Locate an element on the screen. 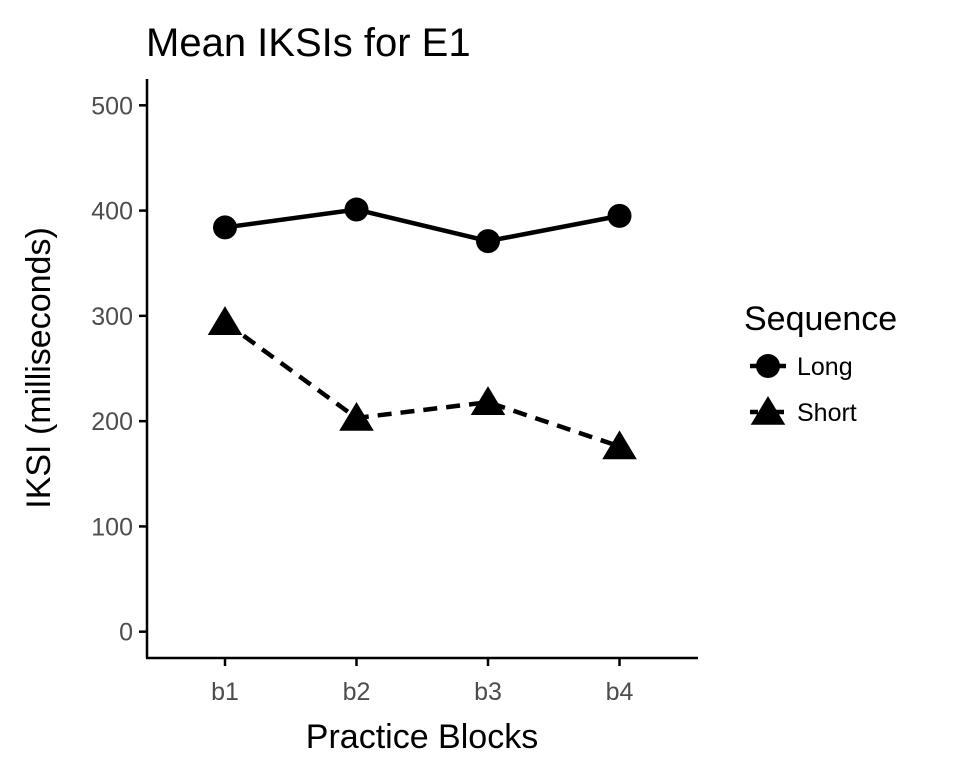 The image size is (960, 768). series-line-long is located at coordinates (422, 225).